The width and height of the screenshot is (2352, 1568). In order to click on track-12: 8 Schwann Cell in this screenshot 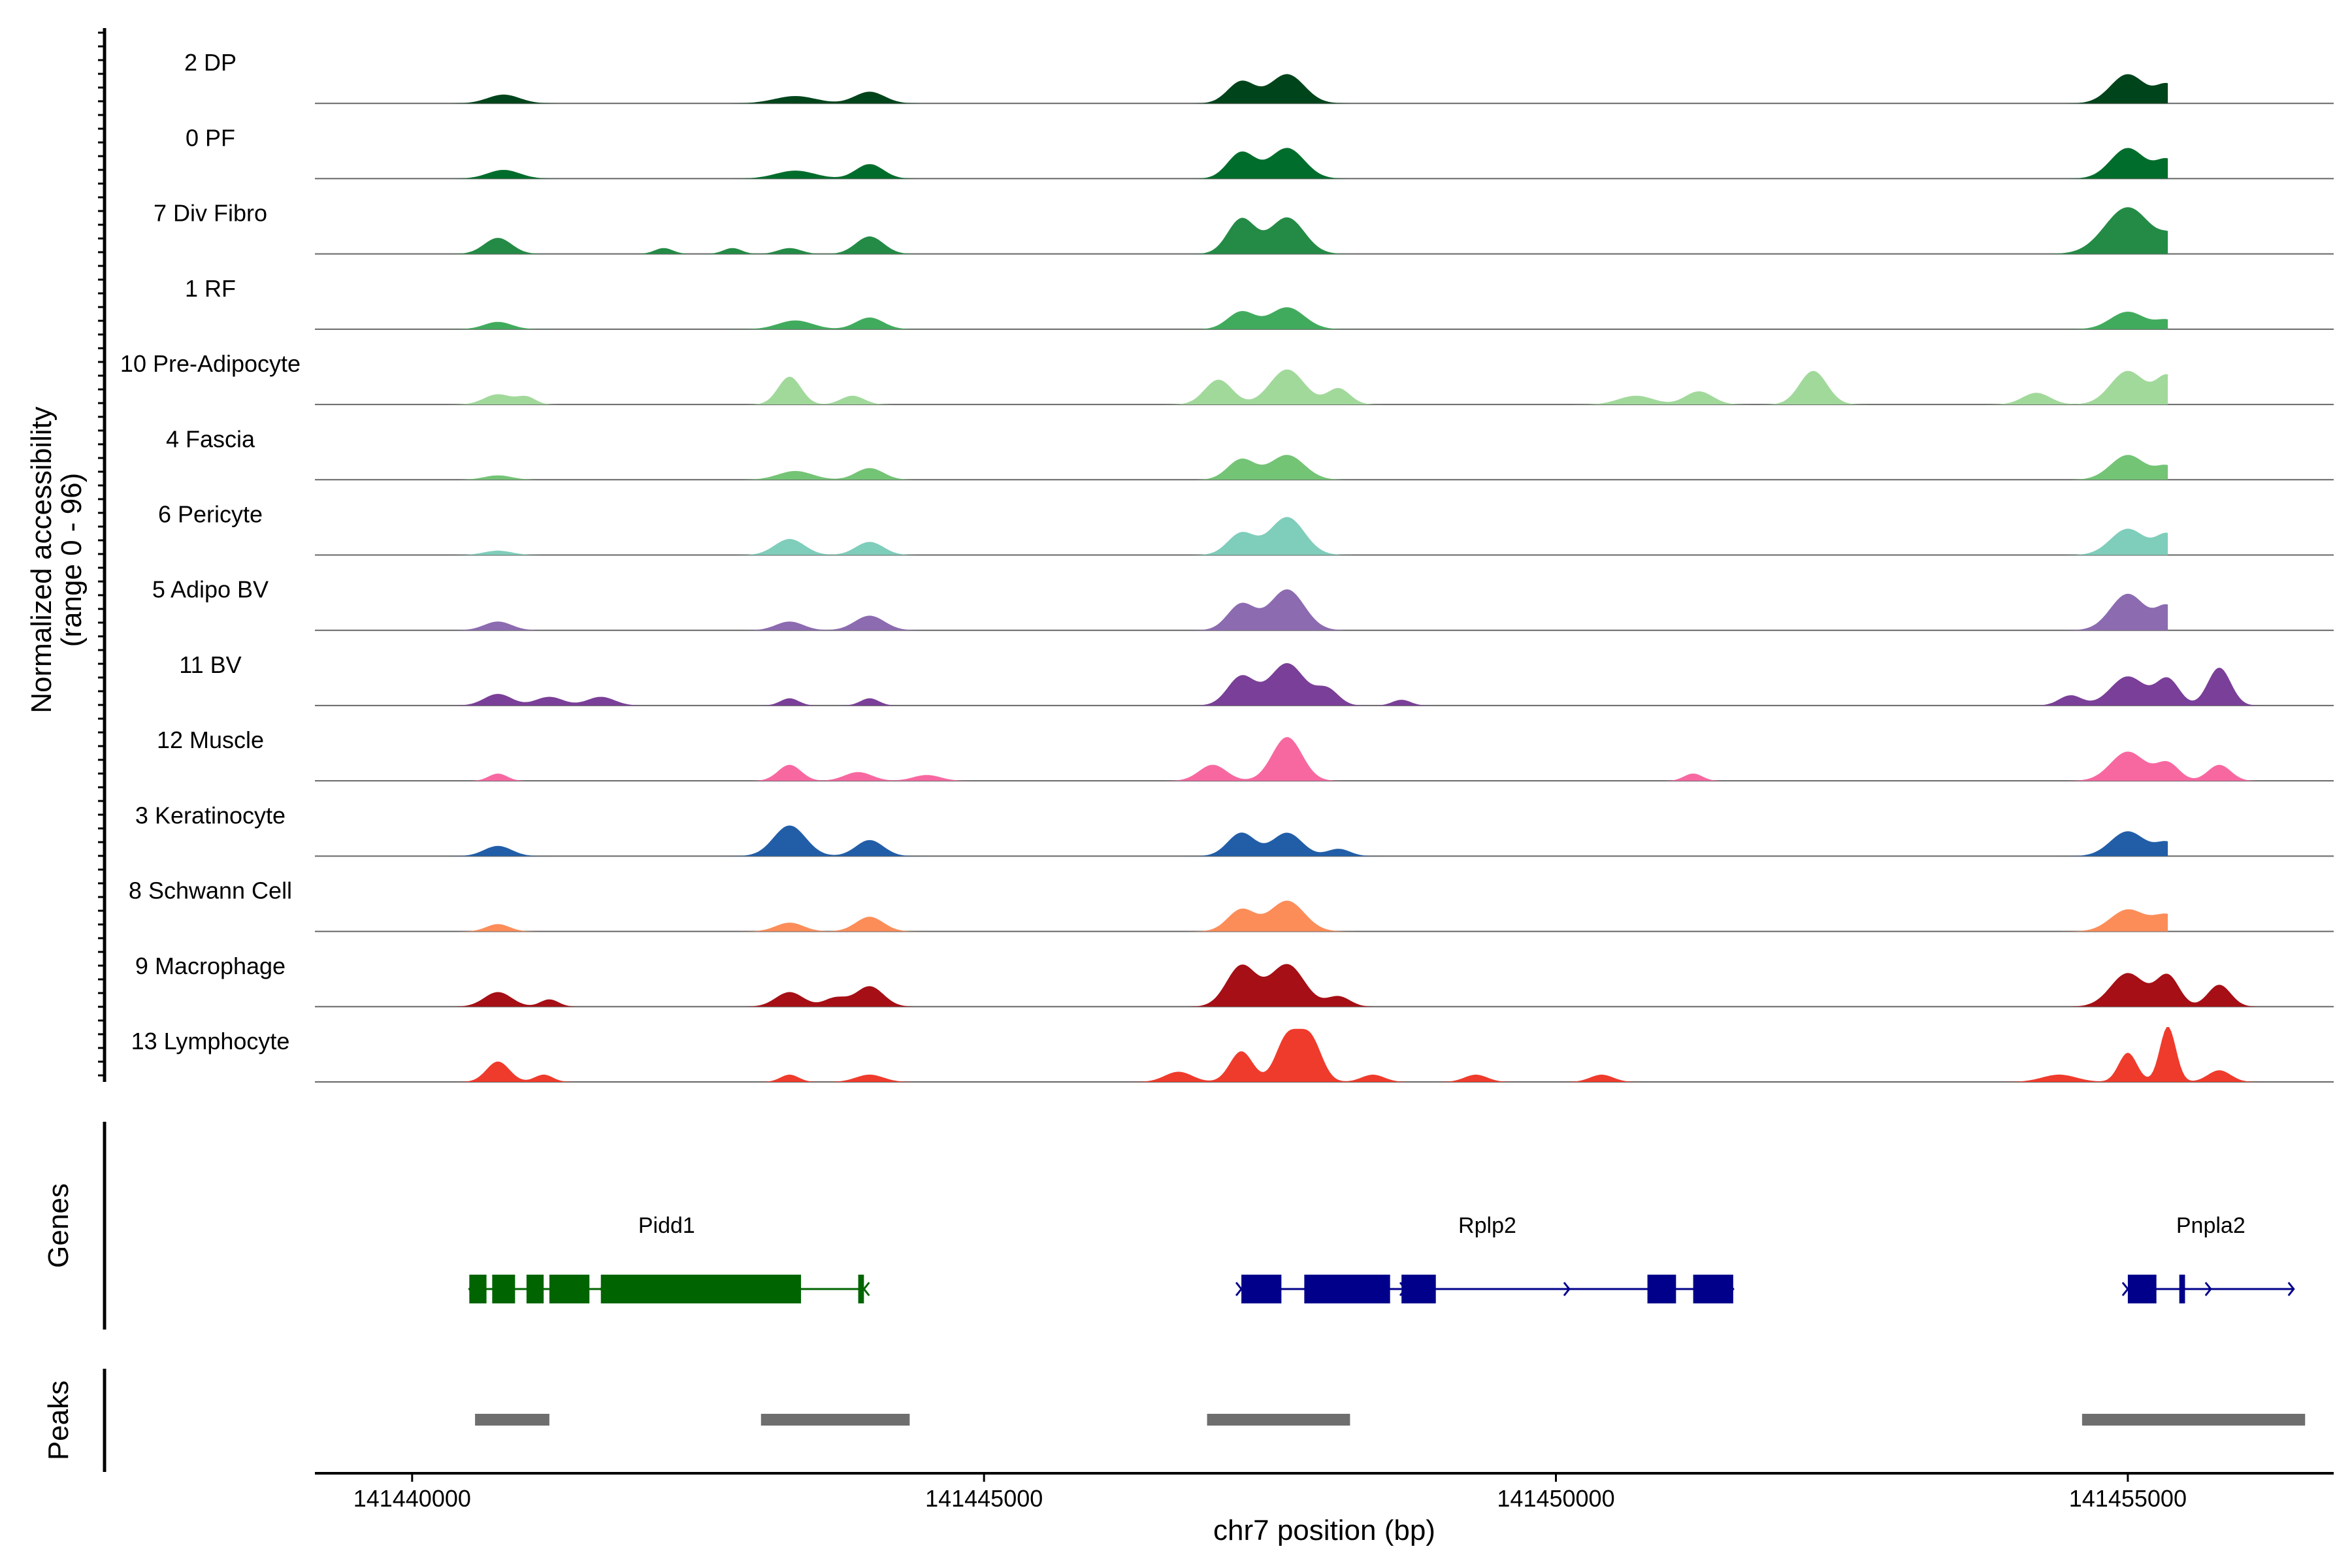, I will do `click(1231, 904)`.